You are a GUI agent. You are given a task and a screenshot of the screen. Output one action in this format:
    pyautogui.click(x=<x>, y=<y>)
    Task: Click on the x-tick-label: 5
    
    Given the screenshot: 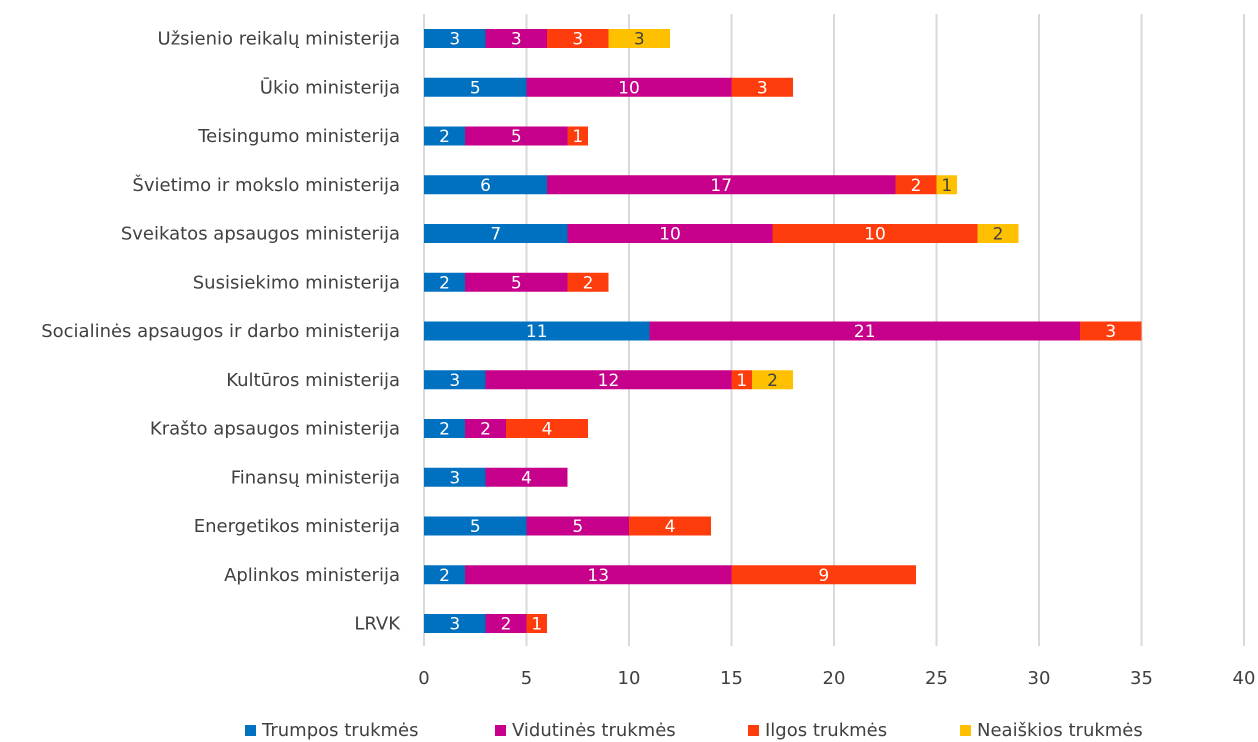 What is the action you would take?
    pyautogui.click(x=526, y=678)
    